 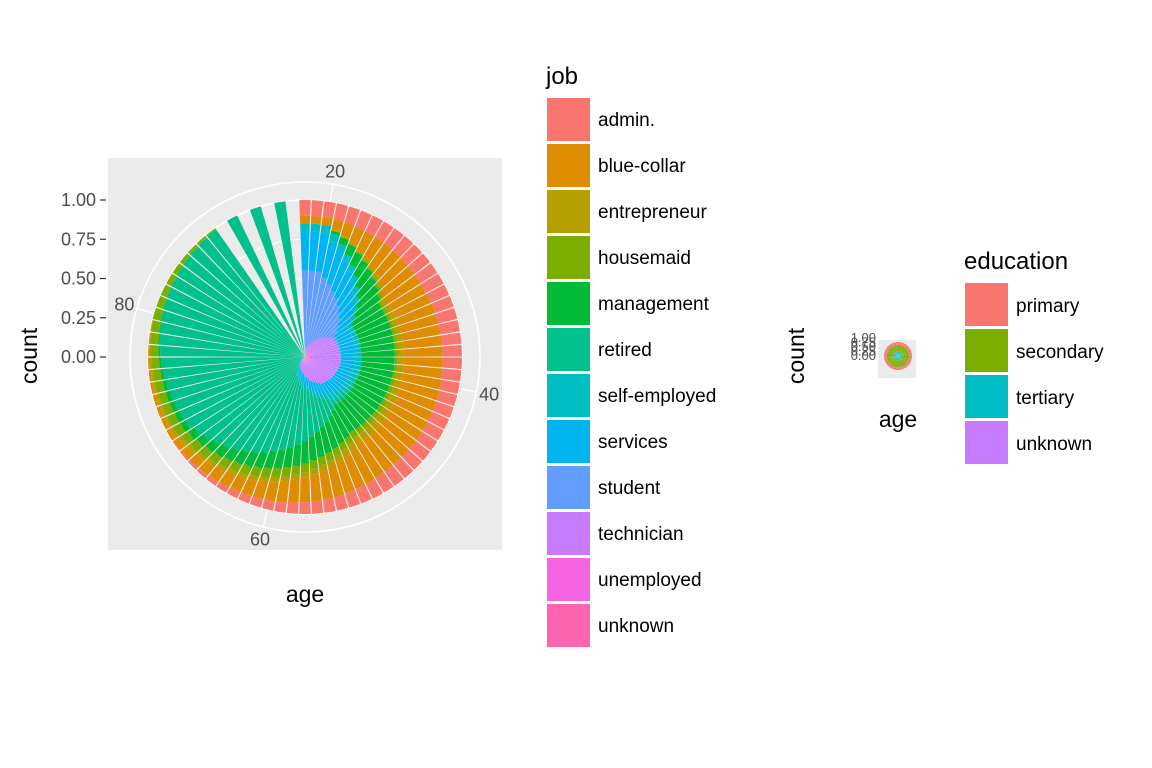 What do you see at coordinates (489, 395) in the screenshot?
I see `chart1-x-tick-label: 40` at bounding box center [489, 395].